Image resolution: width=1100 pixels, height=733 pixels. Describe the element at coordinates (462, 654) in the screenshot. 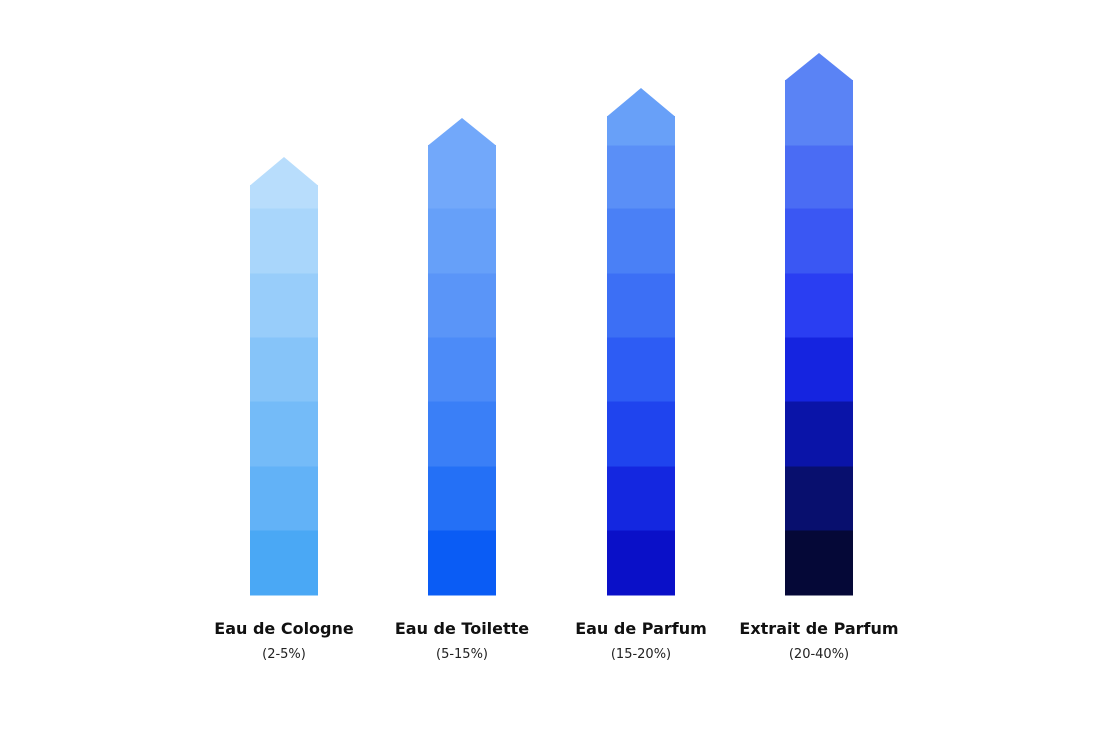

I see `item-range: (5-15%)` at that location.